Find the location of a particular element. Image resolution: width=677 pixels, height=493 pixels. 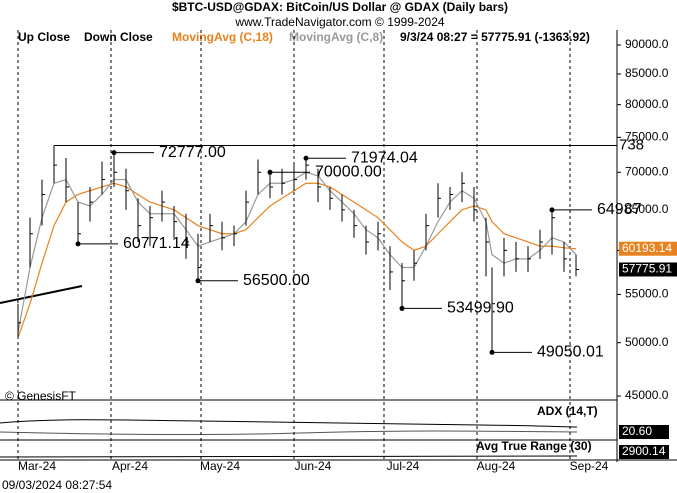

price-value: 57775.91 is located at coordinates (647, 269).